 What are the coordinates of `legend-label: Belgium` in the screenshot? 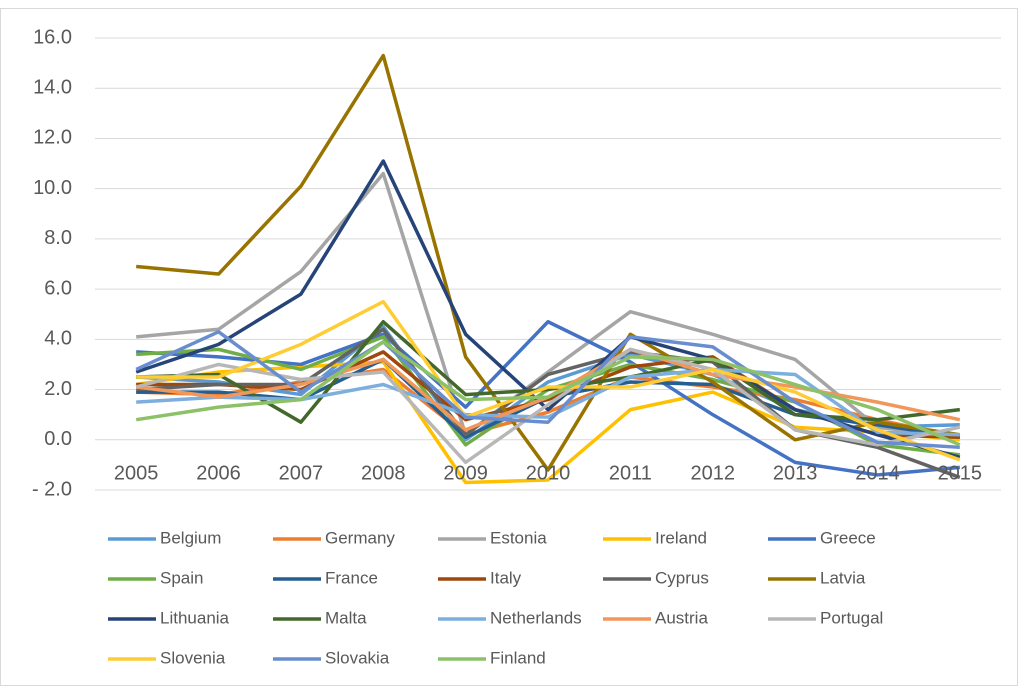 It's located at (190, 537).